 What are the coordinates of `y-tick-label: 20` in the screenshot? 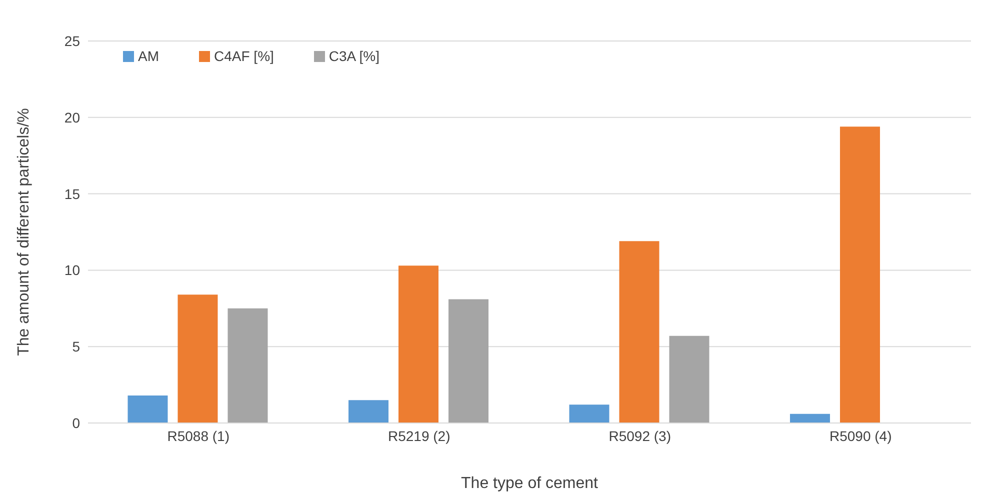 It's located at (72, 117).